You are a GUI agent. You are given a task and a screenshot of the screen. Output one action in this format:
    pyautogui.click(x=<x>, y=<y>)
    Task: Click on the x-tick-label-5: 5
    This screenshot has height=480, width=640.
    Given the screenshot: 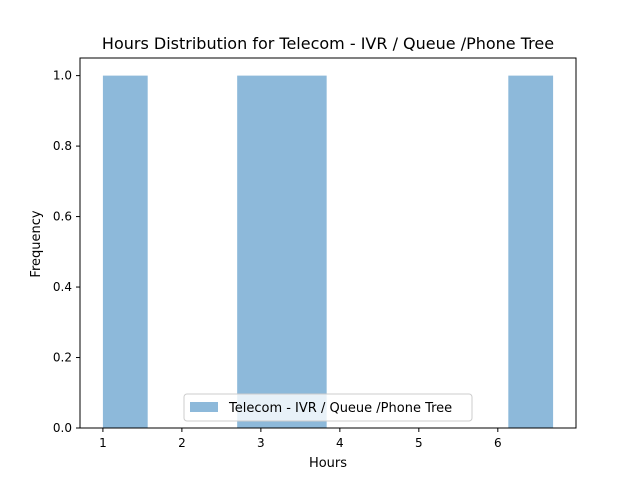 What is the action you would take?
    pyautogui.click(x=419, y=443)
    